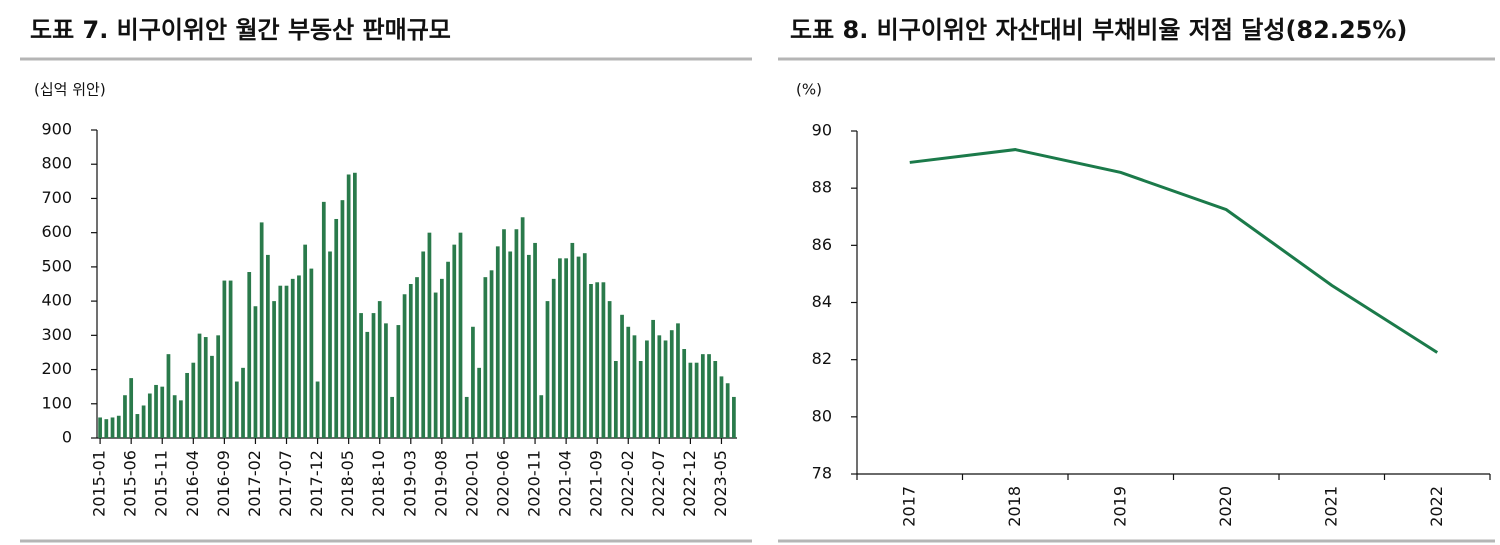 This screenshot has width=1500, height=545. Describe the element at coordinates (316, 483) in the screenshot. I see `x-tick-label: 2017-12` at that location.